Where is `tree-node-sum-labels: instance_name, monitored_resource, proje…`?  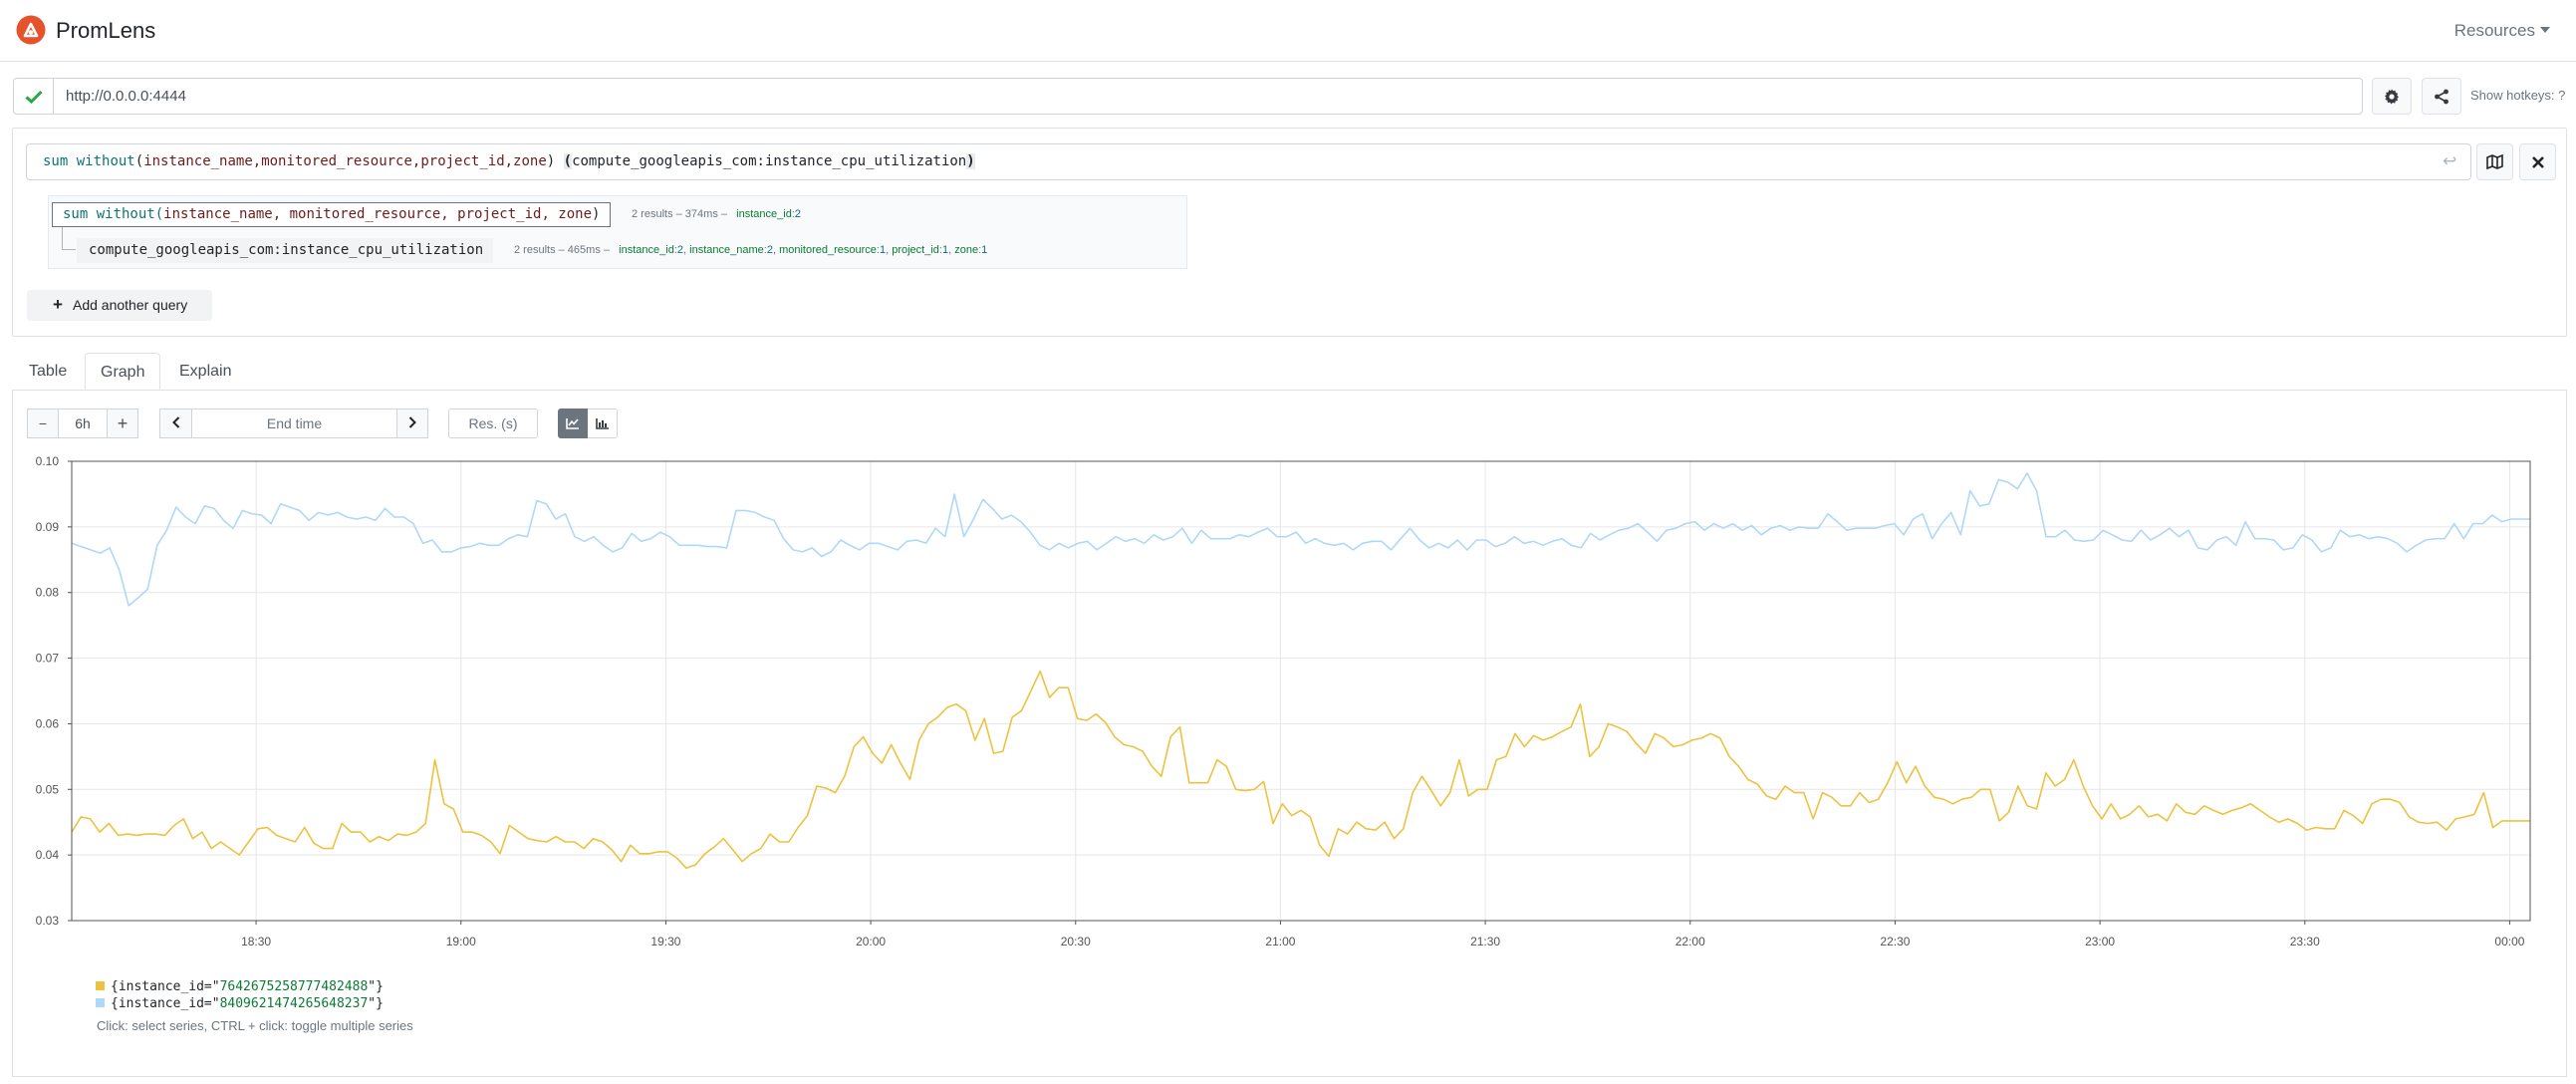
tree-node-sum-labels: instance_name, monitored_resource, proje… is located at coordinates (378, 214).